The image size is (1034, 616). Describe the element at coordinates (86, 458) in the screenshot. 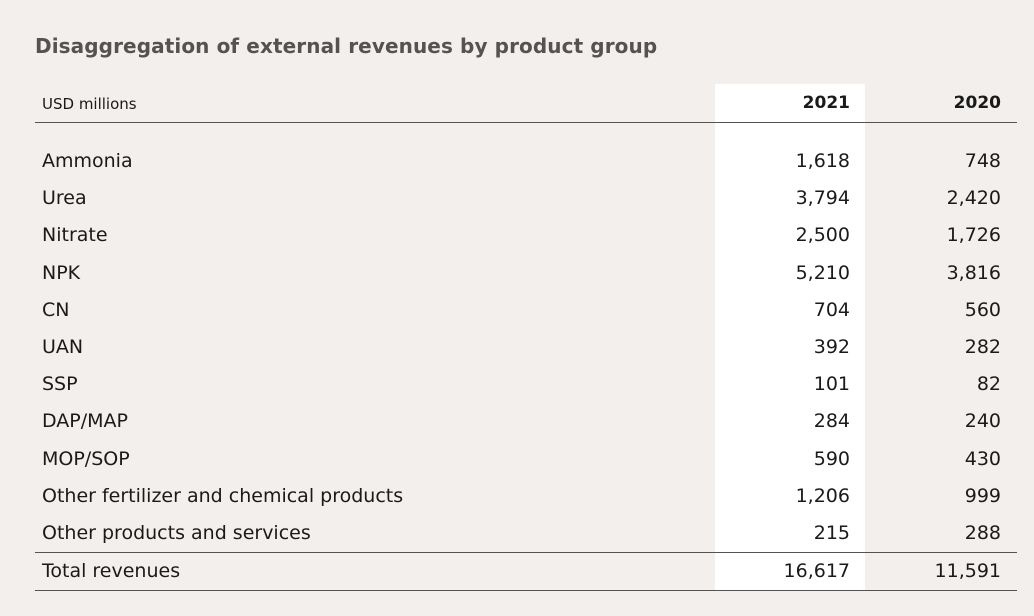

I see `row-label: MOP/SOP` at that location.